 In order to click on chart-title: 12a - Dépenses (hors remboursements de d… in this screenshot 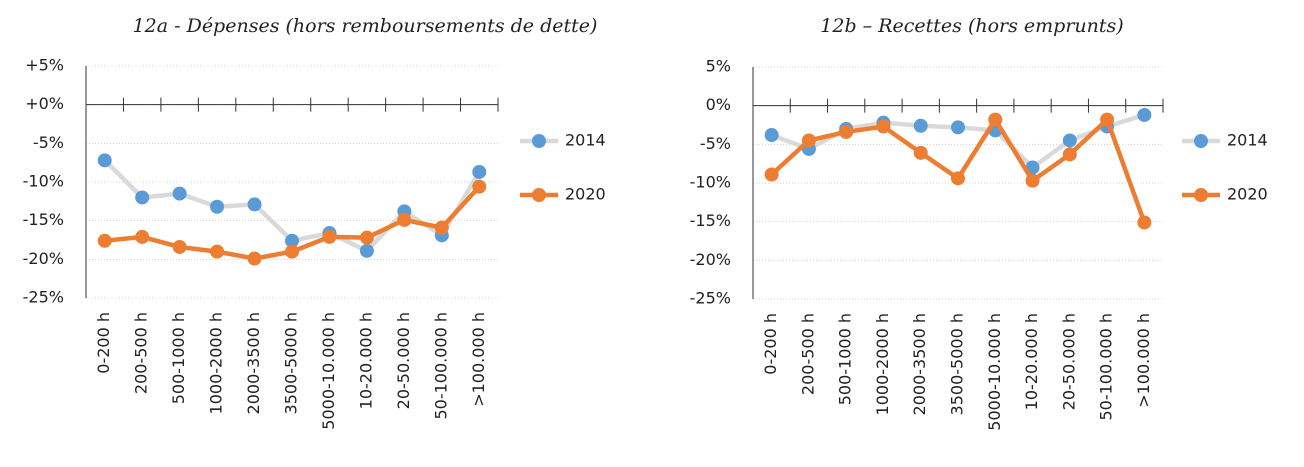, I will do `click(365, 26)`.